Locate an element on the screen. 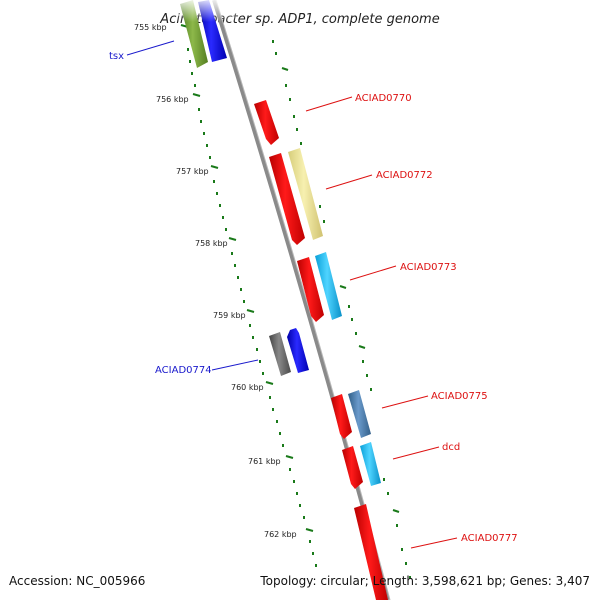 The width and height of the screenshot is (600, 600). scale-label: 761 kbp is located at coordinates (264, 461).